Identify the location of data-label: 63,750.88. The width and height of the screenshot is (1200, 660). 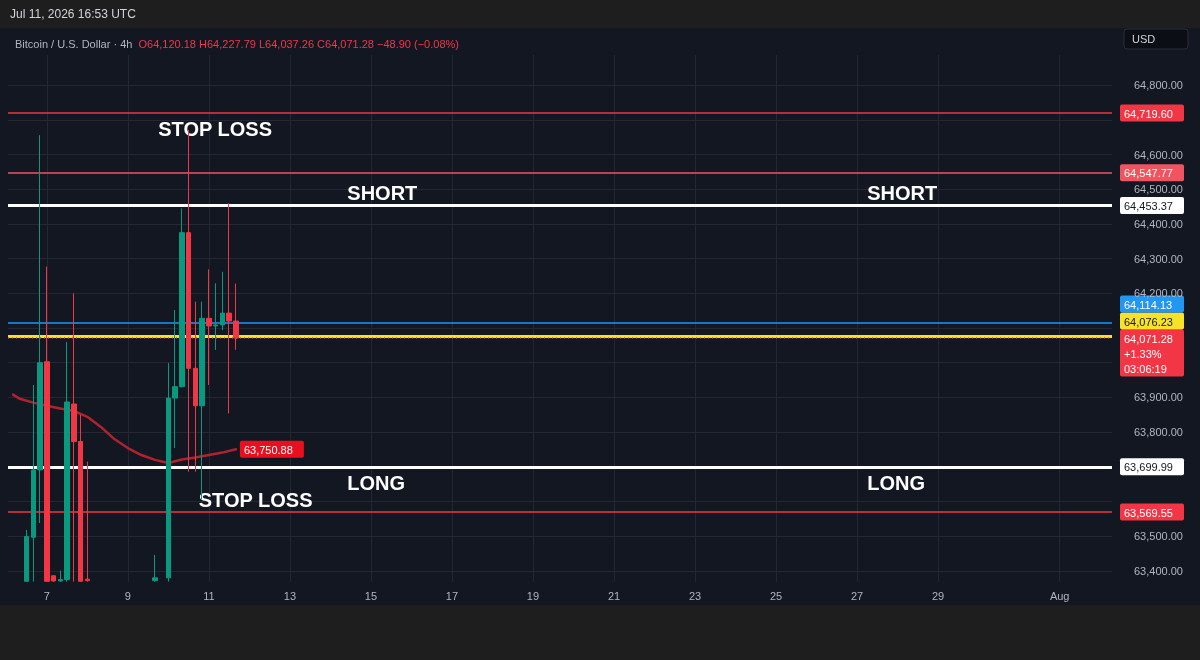
(268, 449).